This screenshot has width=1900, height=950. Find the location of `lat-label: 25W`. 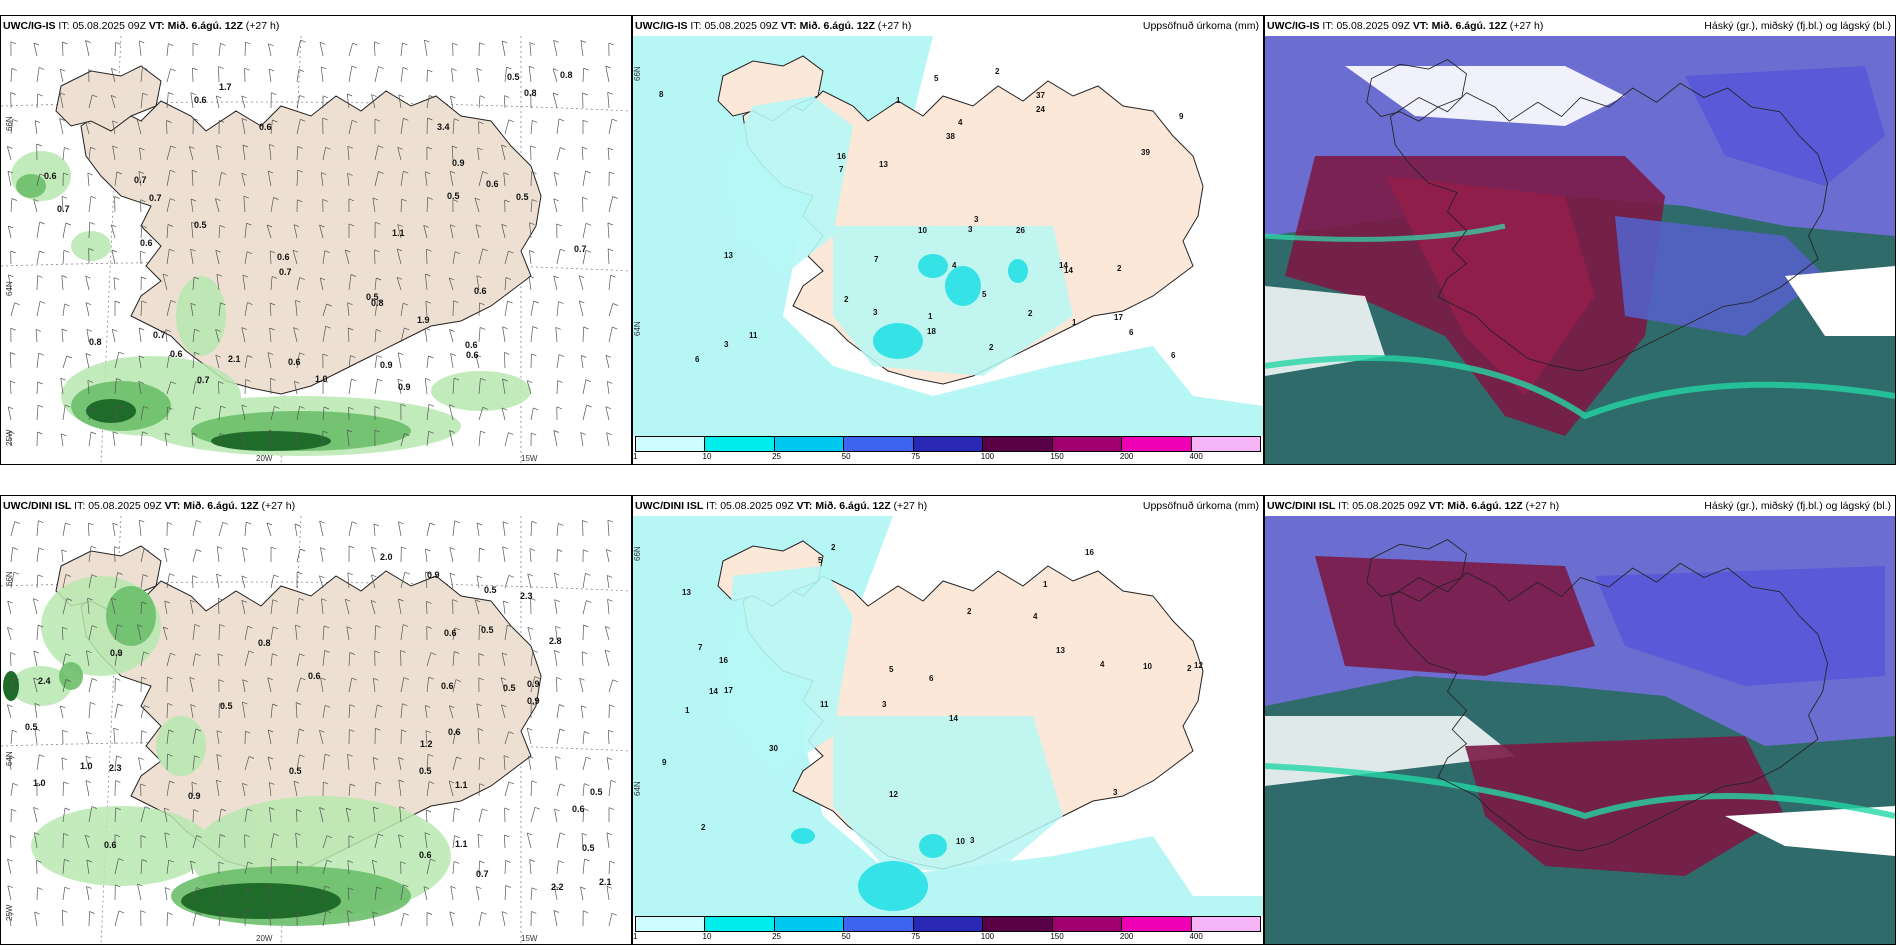

lat-label: 25W is located at coordinates (9, 912).